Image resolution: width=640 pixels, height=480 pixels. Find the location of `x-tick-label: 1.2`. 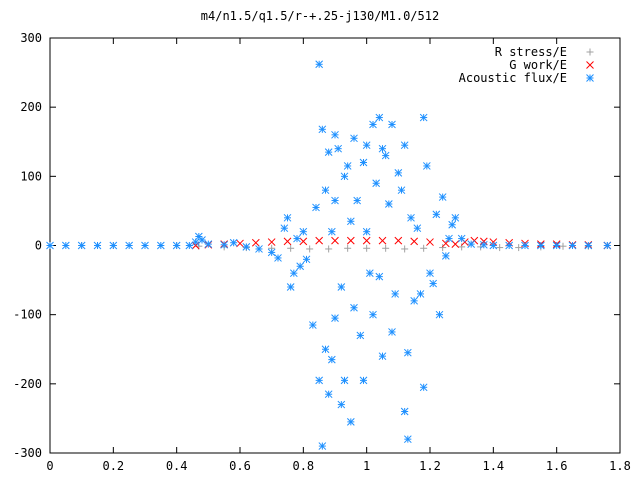

x-tick-label: 1.2 is located at coordinates (430, 466).